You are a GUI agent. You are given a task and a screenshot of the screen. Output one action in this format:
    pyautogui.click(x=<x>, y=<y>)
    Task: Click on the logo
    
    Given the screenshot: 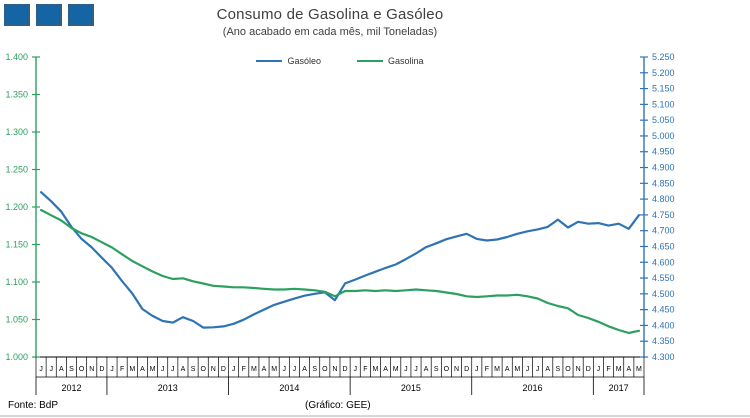 What is the action you would take?
    pyautogui.click(x=49, y=15)
    